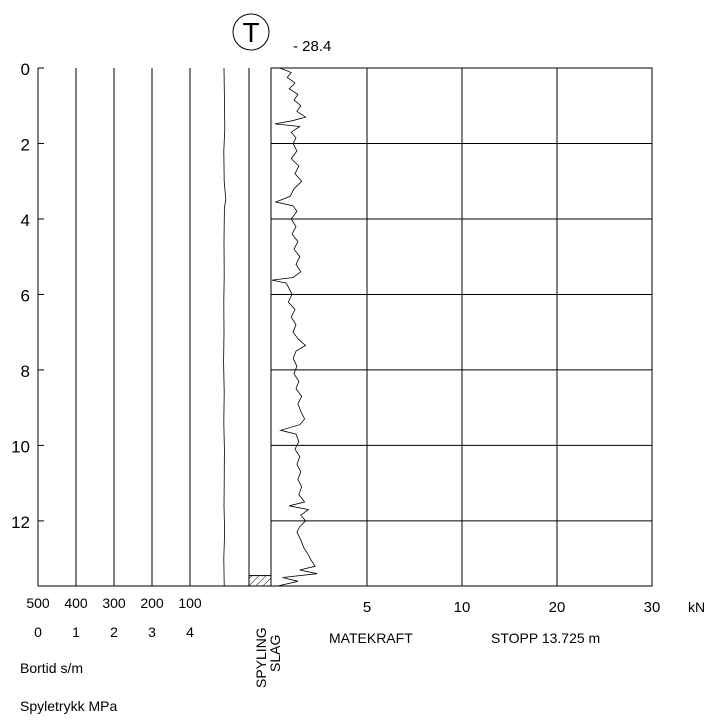 This screenshot has height=720, width=711. What do you see at coordinates (371, 638) in the screenshot?
I see `matekraft-label: MATEKRAFT` at bounding box center [371, 638].